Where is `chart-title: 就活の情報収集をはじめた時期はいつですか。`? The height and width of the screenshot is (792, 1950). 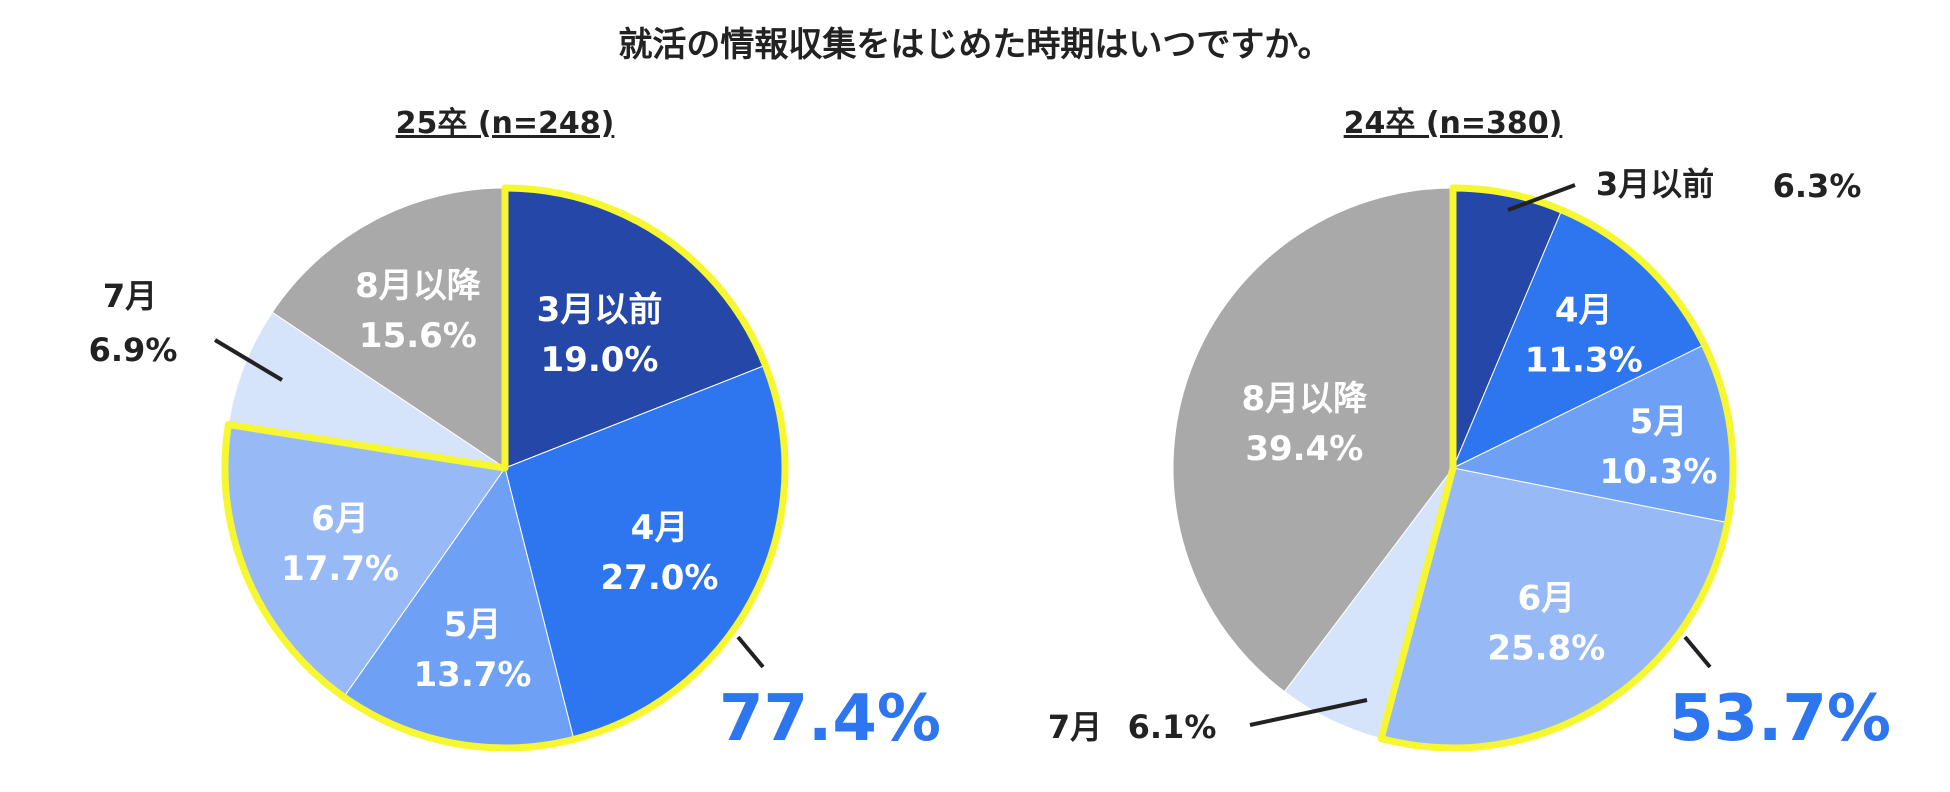
chart-title: 就活の情報収集をはじめた時期はいつですか。 is located at coordinates (974, 45).